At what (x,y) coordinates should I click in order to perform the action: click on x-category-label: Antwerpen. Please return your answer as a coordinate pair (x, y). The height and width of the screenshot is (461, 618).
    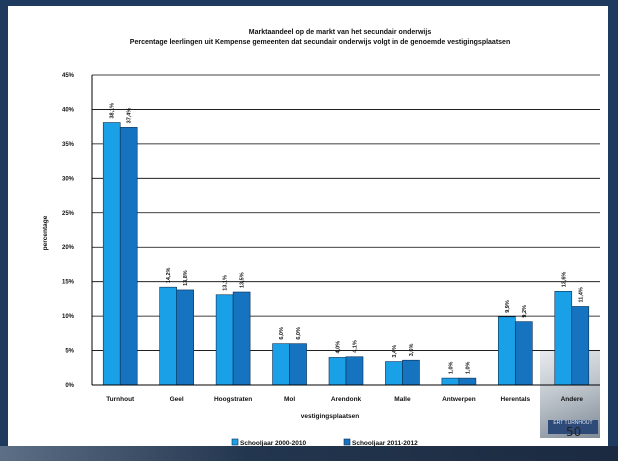
    Looking at the image, I should click on (459, 399).